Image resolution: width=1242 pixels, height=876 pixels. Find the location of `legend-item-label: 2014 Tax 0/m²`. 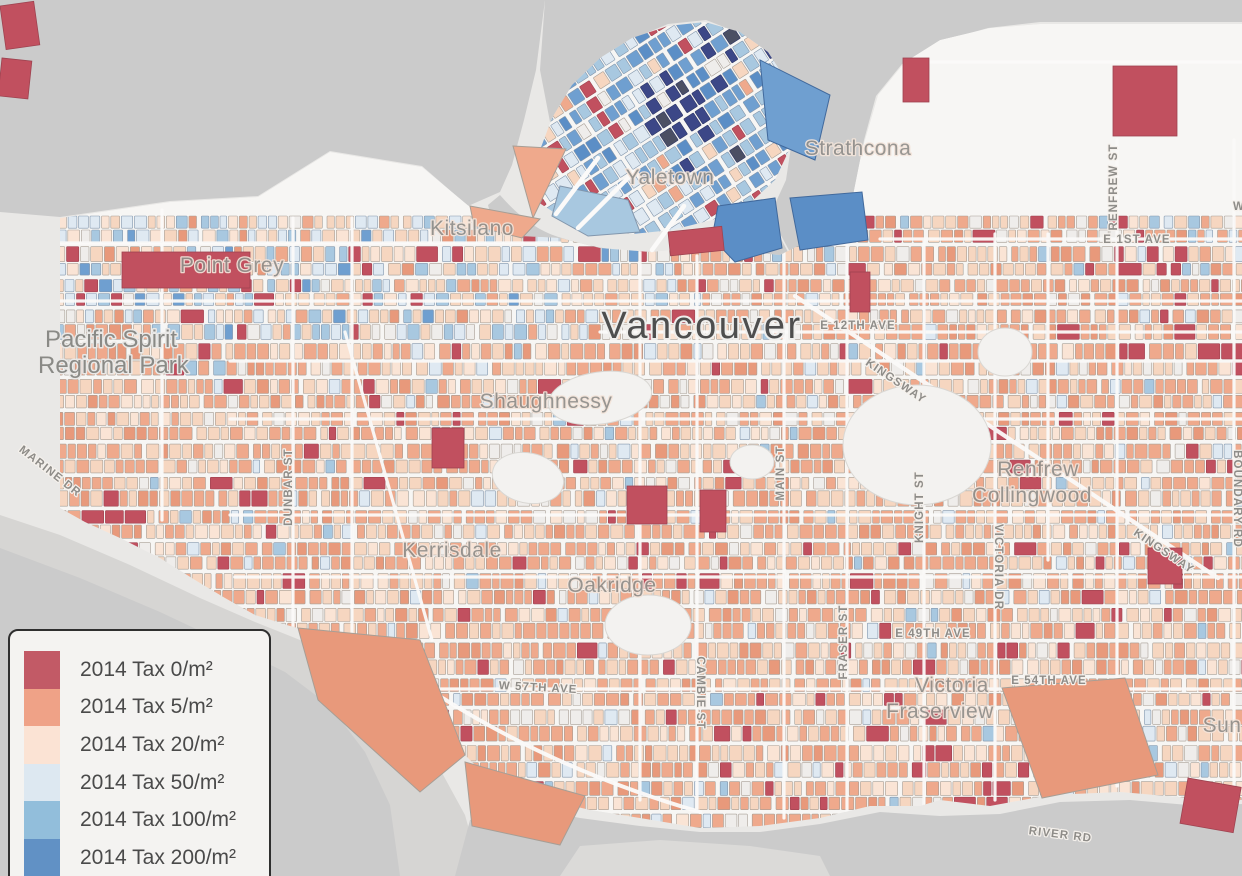

legend-item-label: 2014 Tax 0/m² is located at coordinates (146, 669).